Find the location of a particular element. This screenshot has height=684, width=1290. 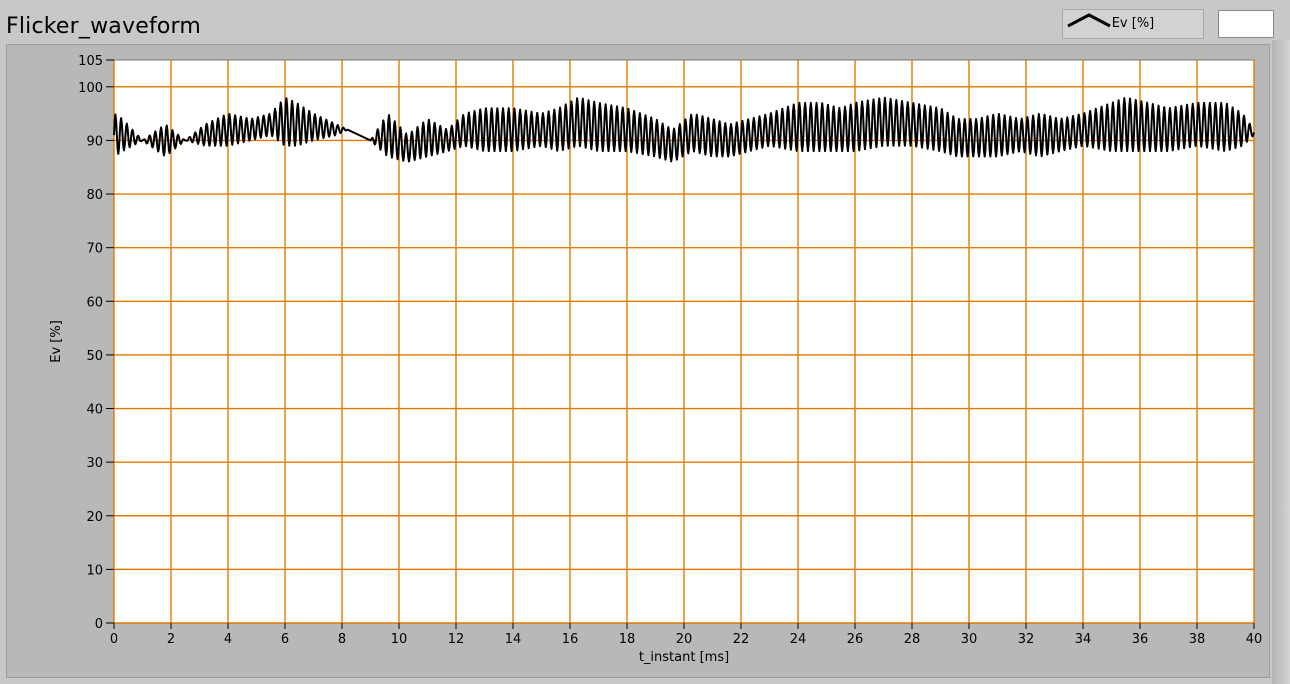

y-tick-label: 30 is located at coordinates (94, 463).